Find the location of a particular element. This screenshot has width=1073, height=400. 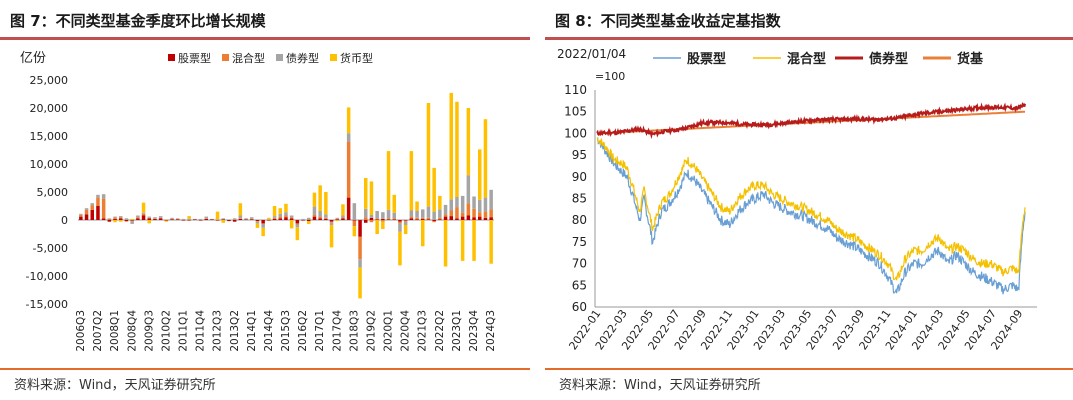

y-tick-label: 110 is located at coordinates (575, 90).